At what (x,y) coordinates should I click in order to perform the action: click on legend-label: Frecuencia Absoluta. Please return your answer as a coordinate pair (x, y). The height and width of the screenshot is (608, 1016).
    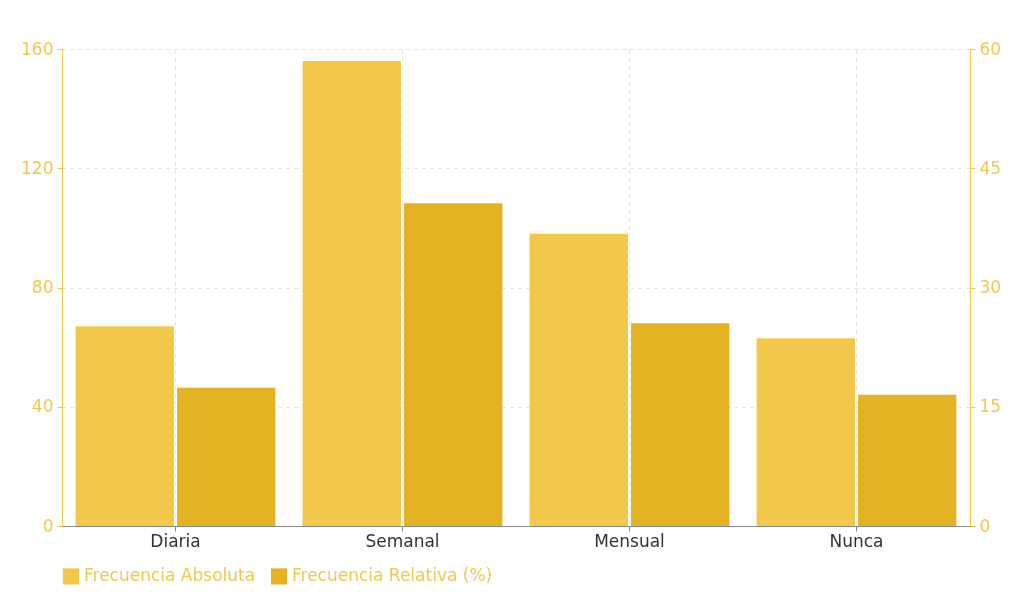
    Looking at the image, I should click on (170, 575).